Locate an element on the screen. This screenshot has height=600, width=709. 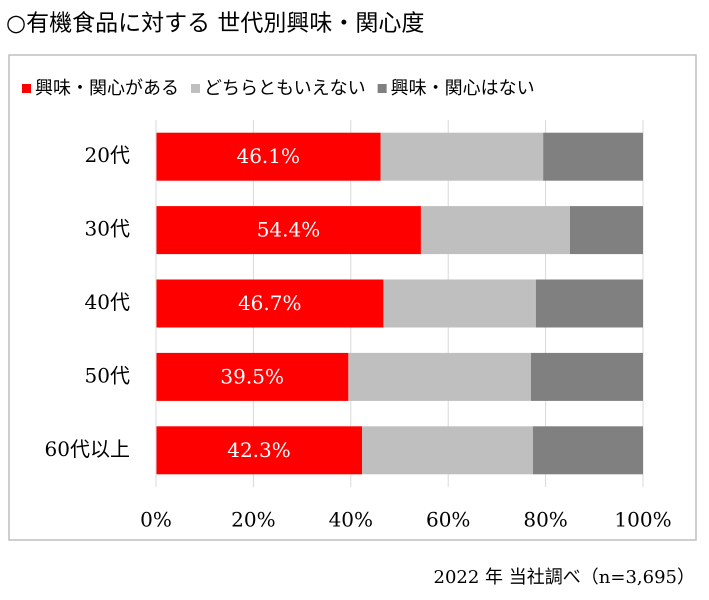
x-tick-label: 80% is located at coordinates (545, 520).